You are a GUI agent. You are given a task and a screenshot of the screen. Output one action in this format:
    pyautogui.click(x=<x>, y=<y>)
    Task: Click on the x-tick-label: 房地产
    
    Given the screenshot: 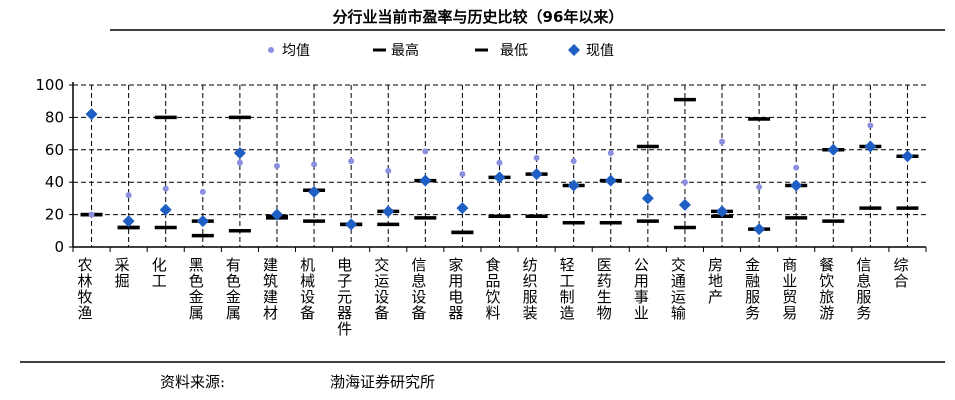 What is the action you would take?
    pyautogui.click(x=715, y=281)
    